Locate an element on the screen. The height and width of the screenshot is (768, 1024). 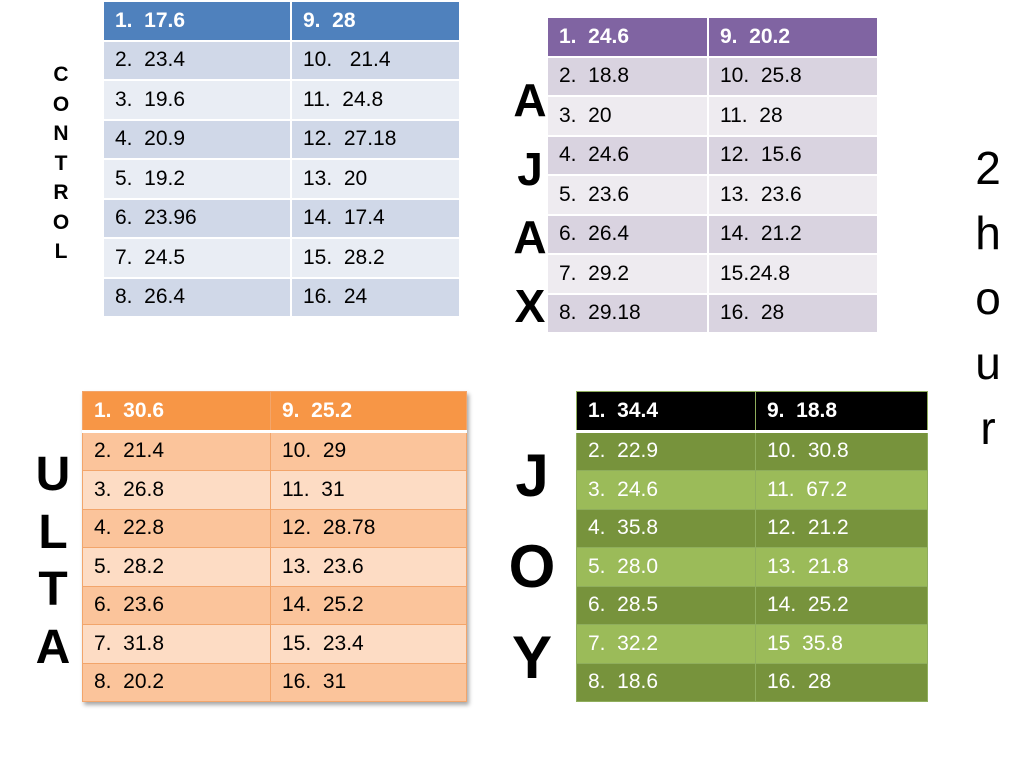
table-row: 4. 22.8 12. 28.78 is located at coordinates (274, 528).